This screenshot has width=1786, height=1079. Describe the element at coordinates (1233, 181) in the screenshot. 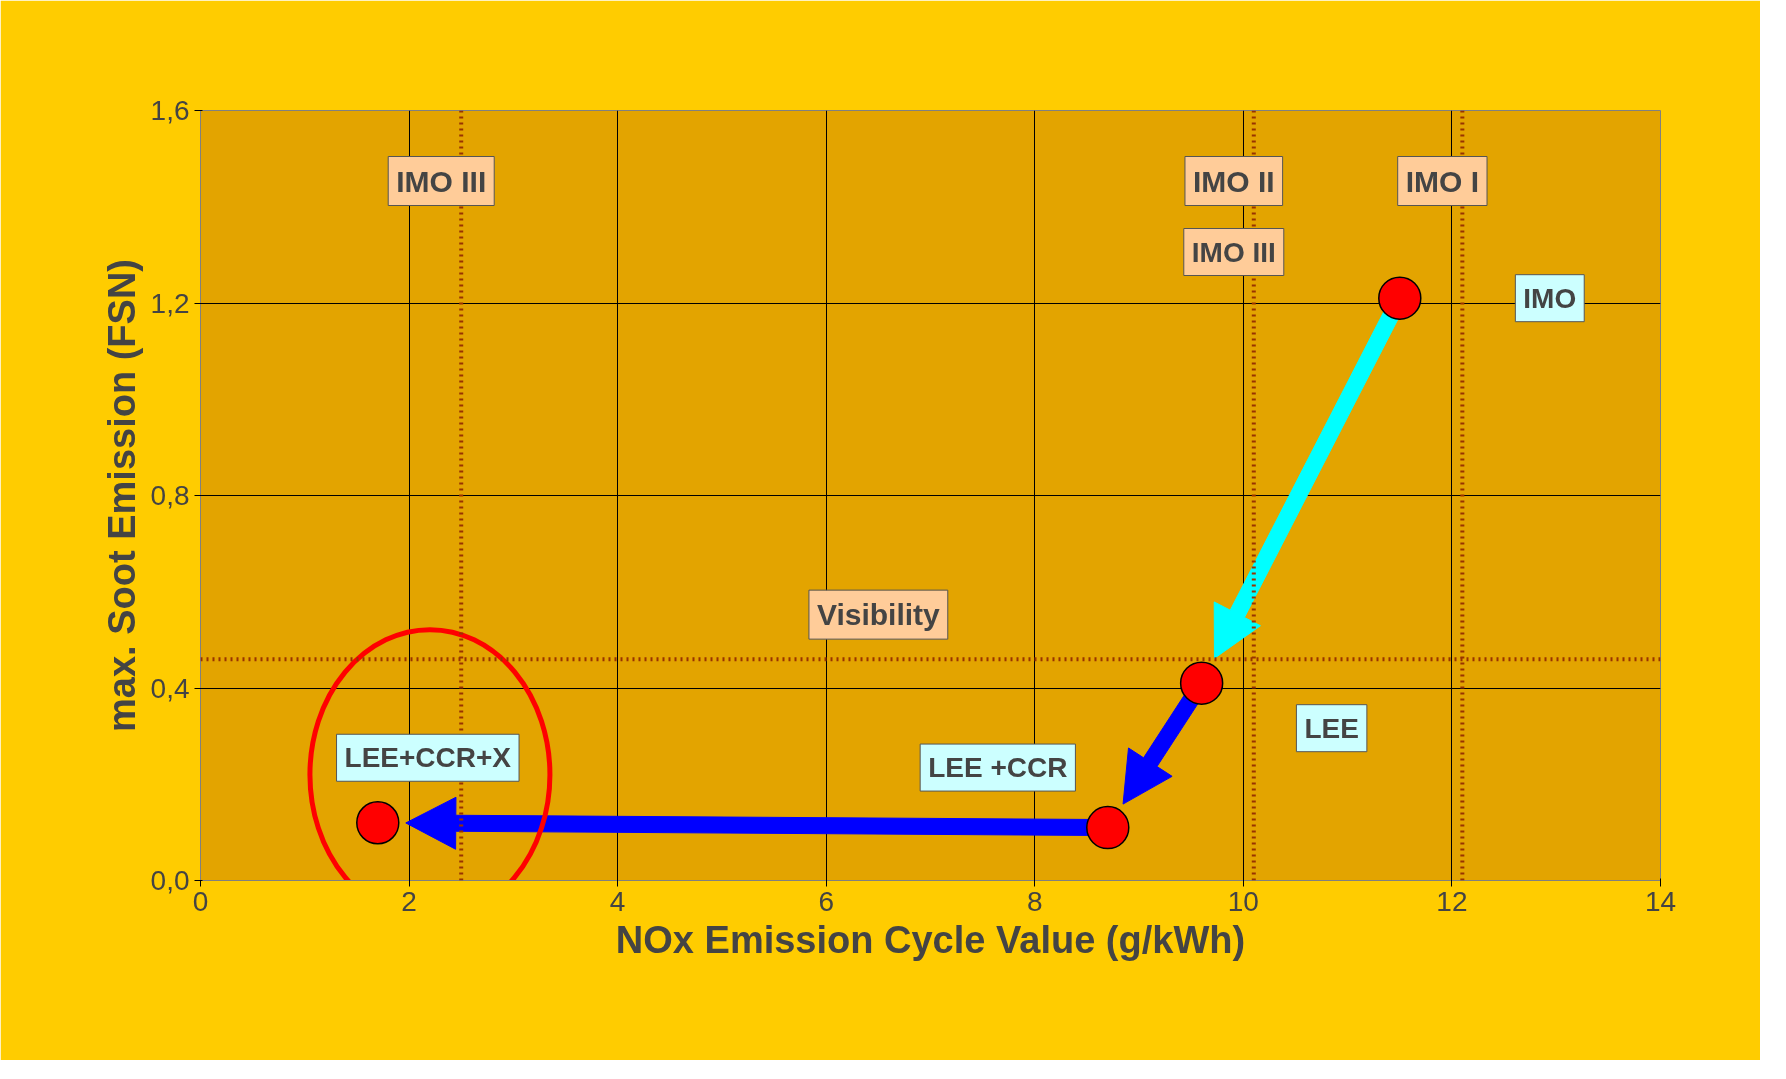

I see `ref-line-label: IMO II` at that location.